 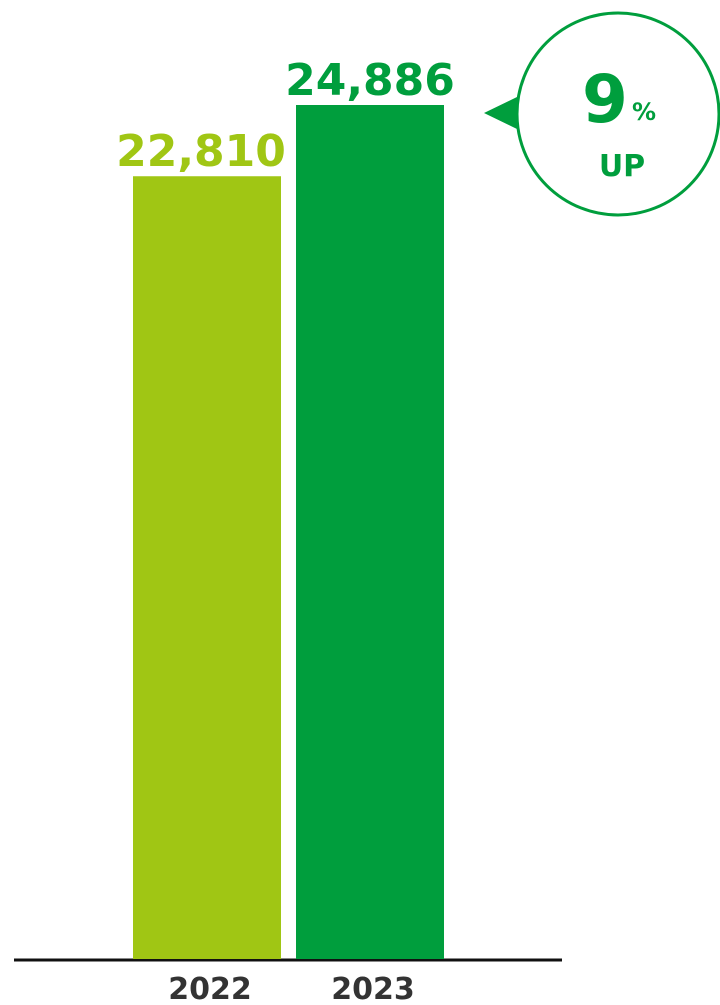 I want to click on callout-unit: %, so click(x=644, y=112).